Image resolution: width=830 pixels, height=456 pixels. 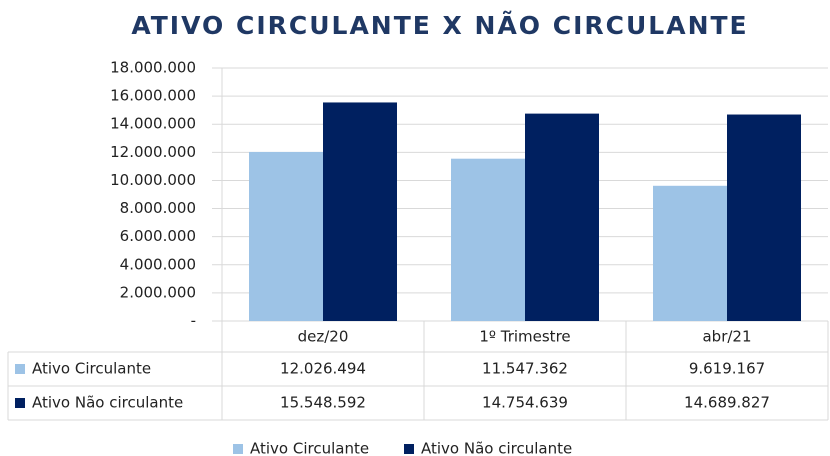 I want to click on chart-title: ATIVO CIRCULANTE X NÃO CIRCULANTE, so click(x=439, y=25).